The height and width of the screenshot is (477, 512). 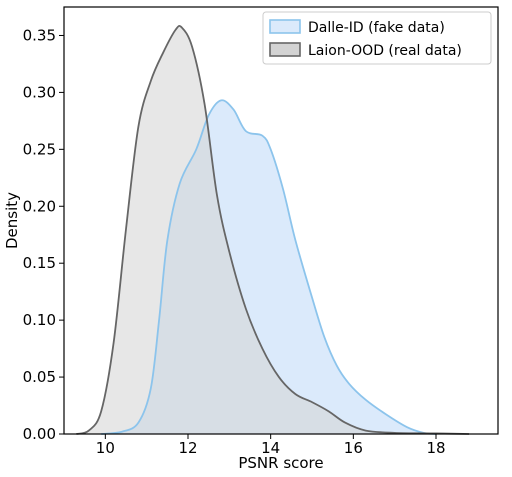 I want to click on x-tick-label: 14, so click(x=270, y=448).